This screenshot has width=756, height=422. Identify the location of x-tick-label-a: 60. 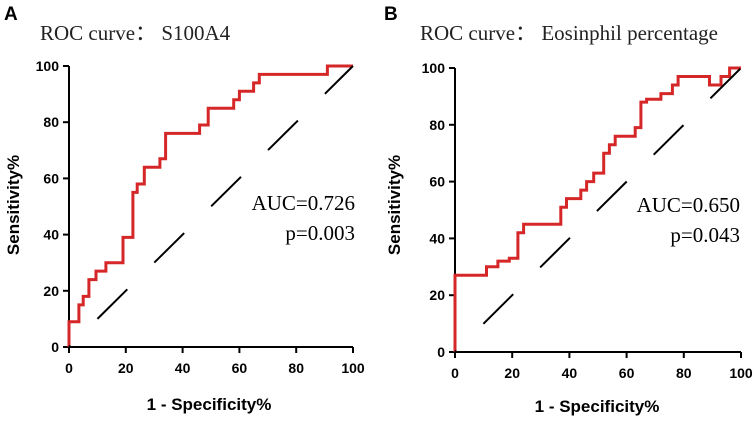
(240, 368).